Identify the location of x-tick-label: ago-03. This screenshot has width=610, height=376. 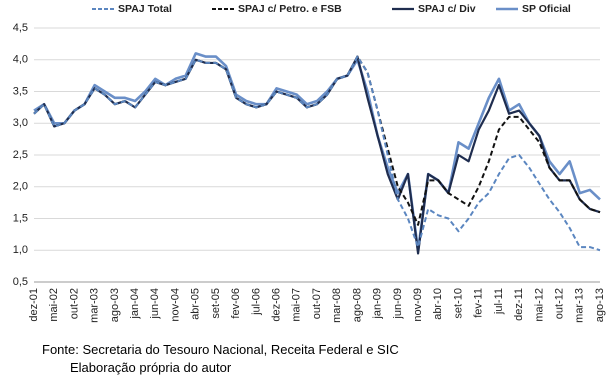
(115, 305).